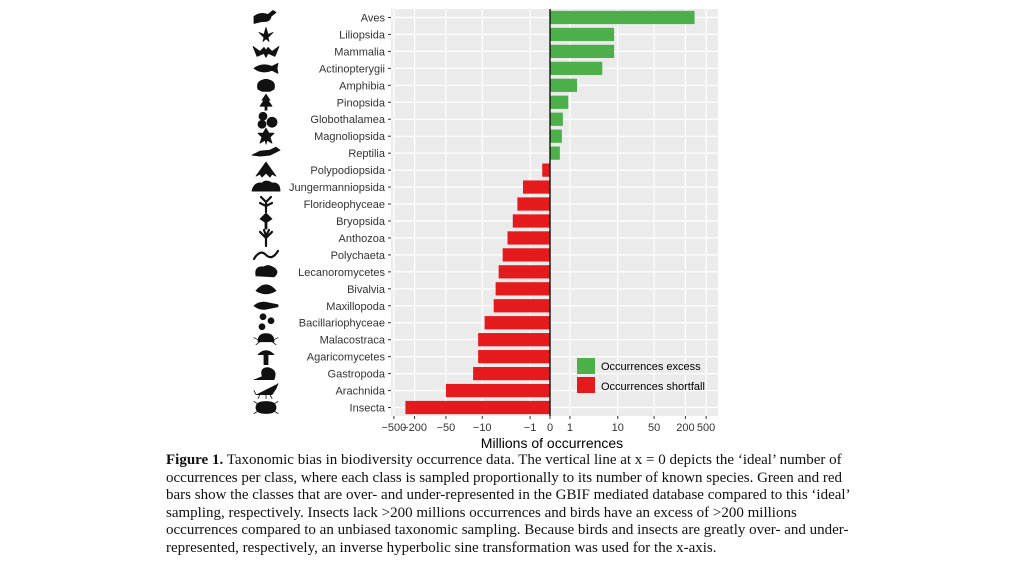  What do you see at coordinates (266, 221) in the screenshot?
I see `moss-icon` at bounding box center [266, 221].